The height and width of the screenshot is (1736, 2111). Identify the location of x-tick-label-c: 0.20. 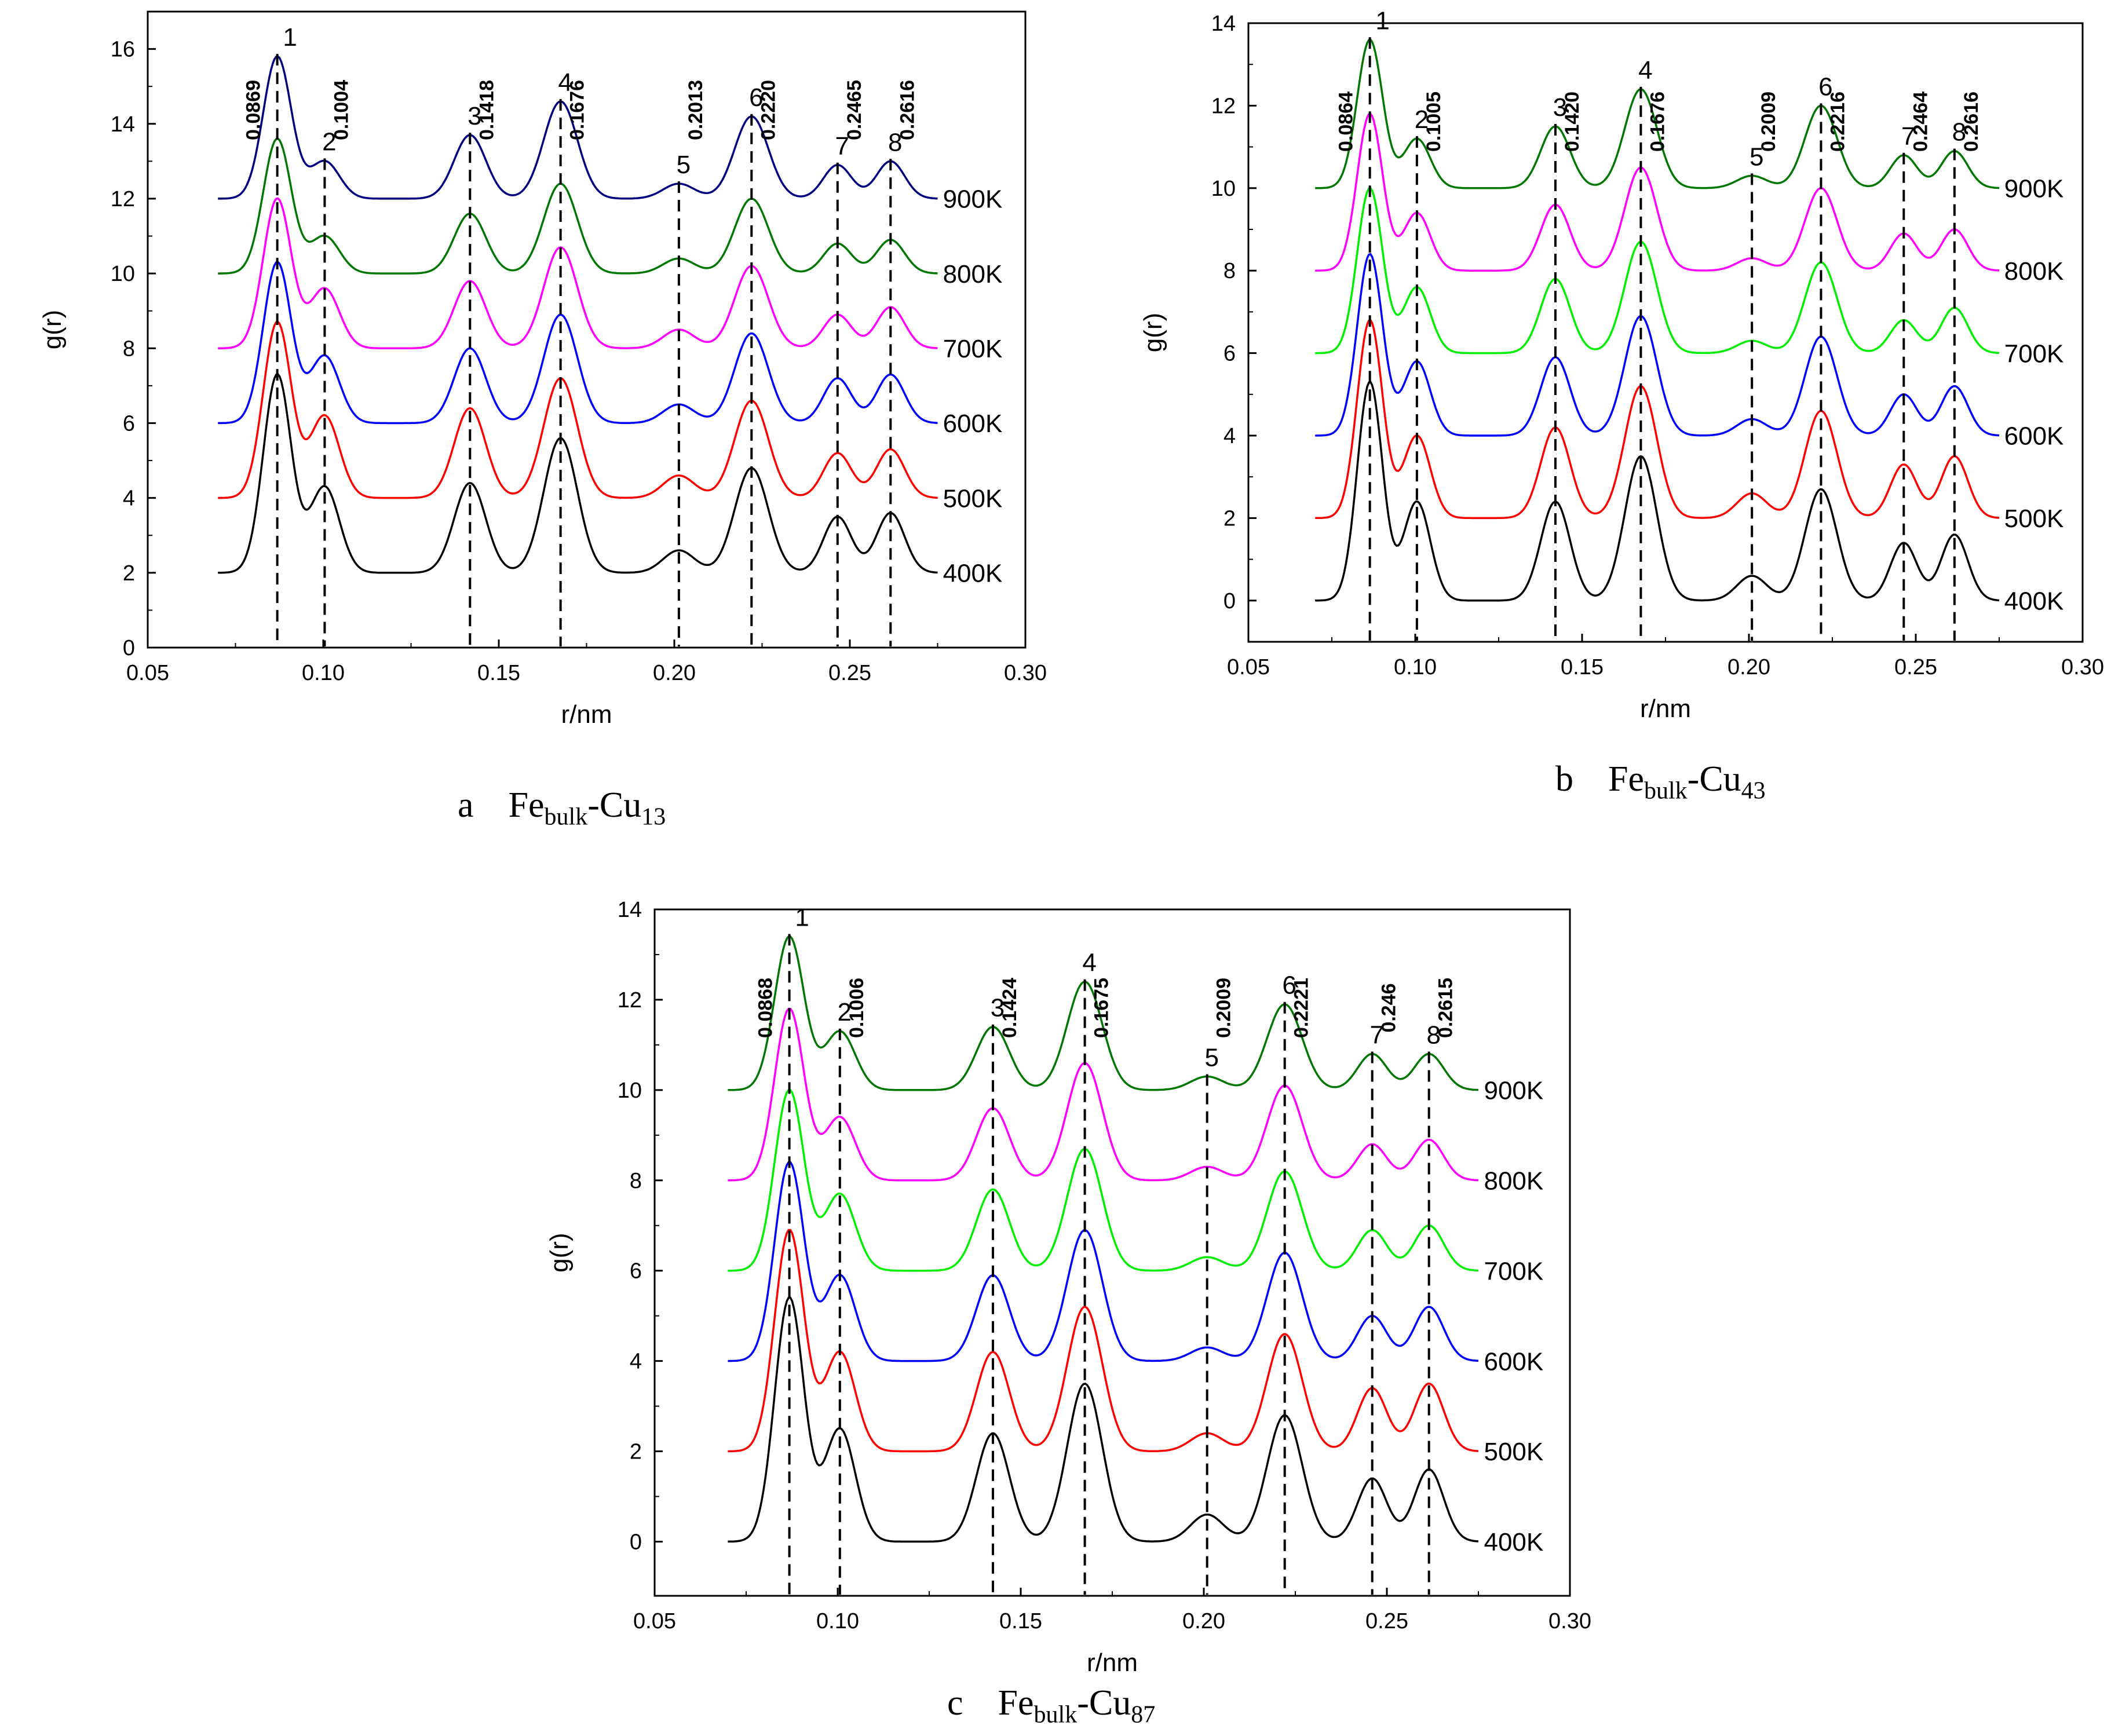
(1203, 1621).